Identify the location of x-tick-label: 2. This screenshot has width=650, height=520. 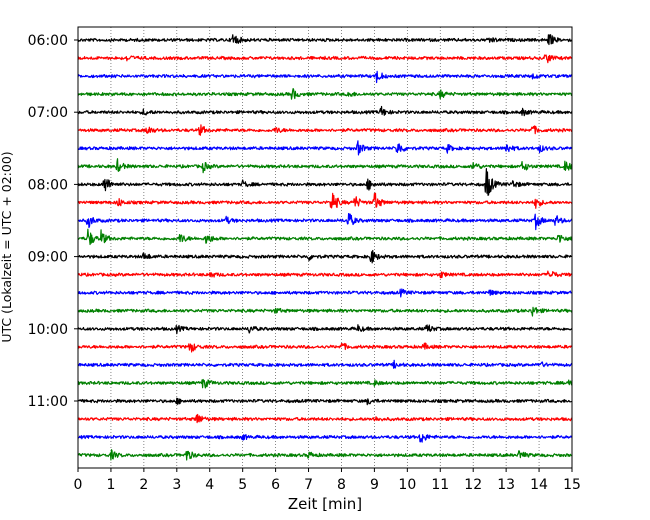
(143, 485).